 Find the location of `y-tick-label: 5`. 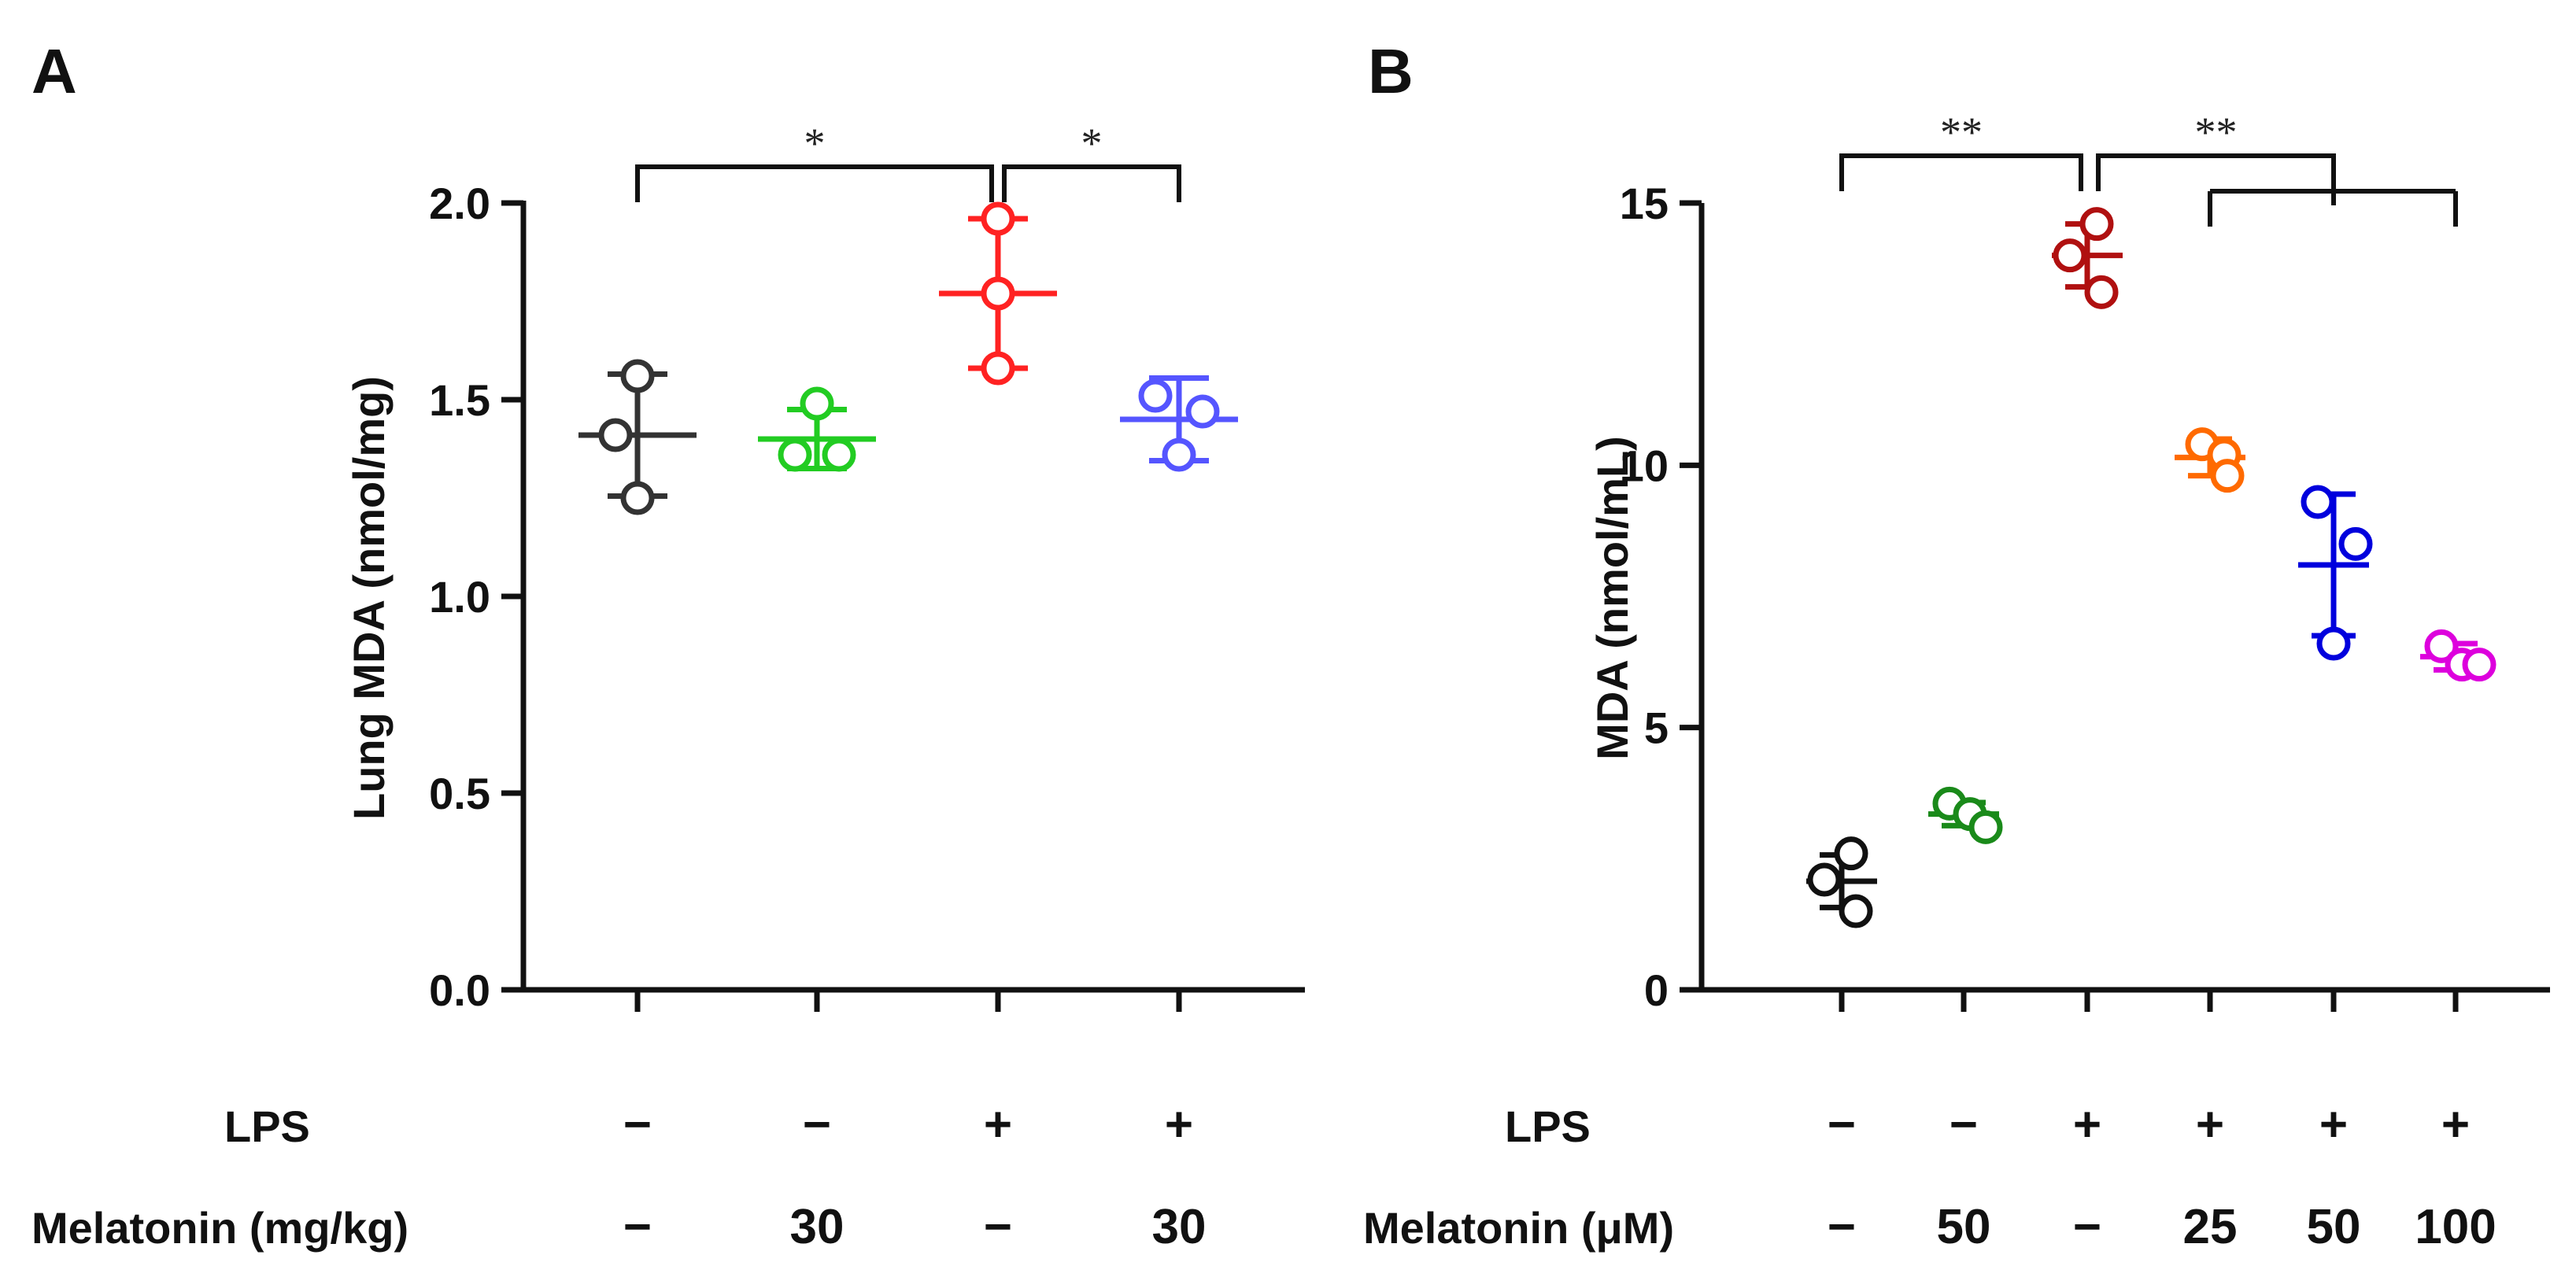

y-tick-label: 5 is located at coordinates (1656, 728).